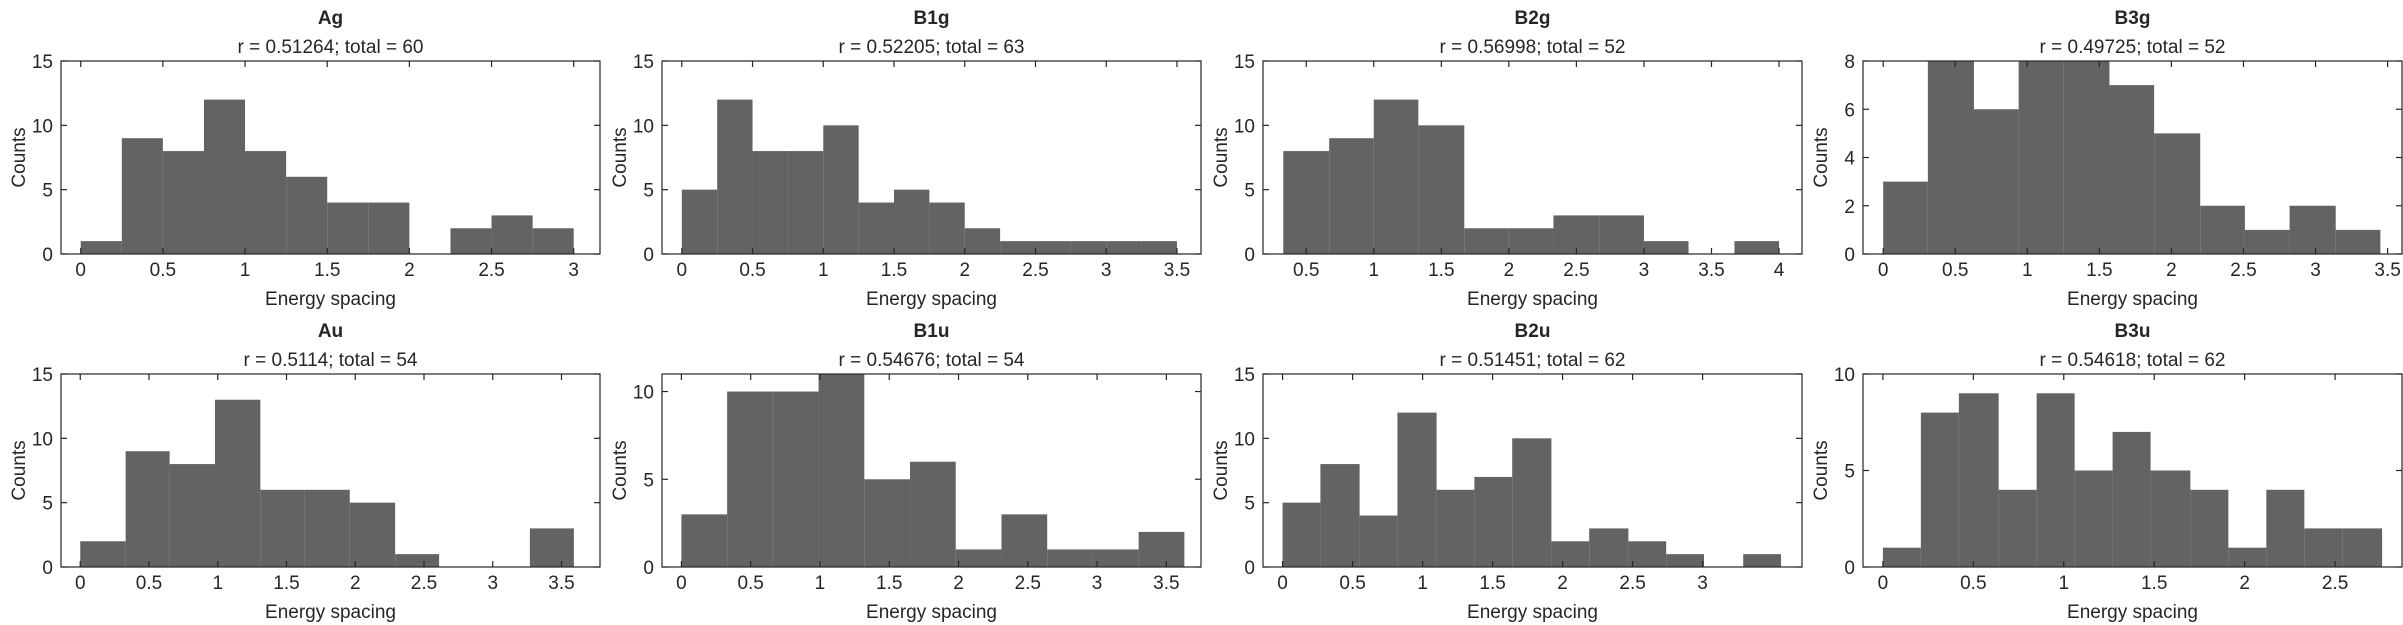 The image size is (2403, 625). What do you see at coordinates (1533, 18) in the screenshot?
I see `chart-title: B2g` at bounding box center [1533, 18].